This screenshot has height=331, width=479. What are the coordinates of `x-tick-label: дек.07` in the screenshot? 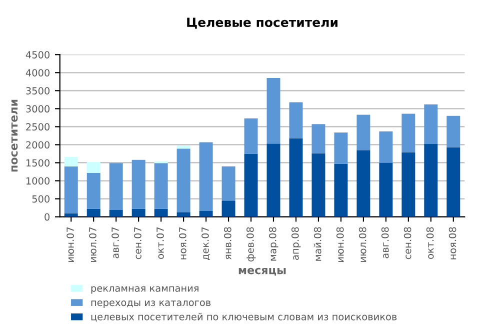 It's located at (206, 243).